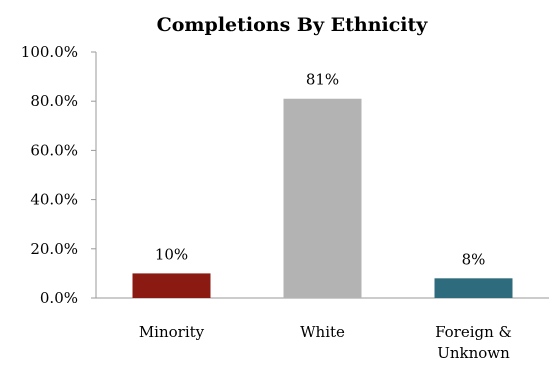 This screenshot has width=559, height=366. What do you see at coordinates (172, 332) in the screenshot?
I see `category-label: Minority` at bounding box center [172, 332].